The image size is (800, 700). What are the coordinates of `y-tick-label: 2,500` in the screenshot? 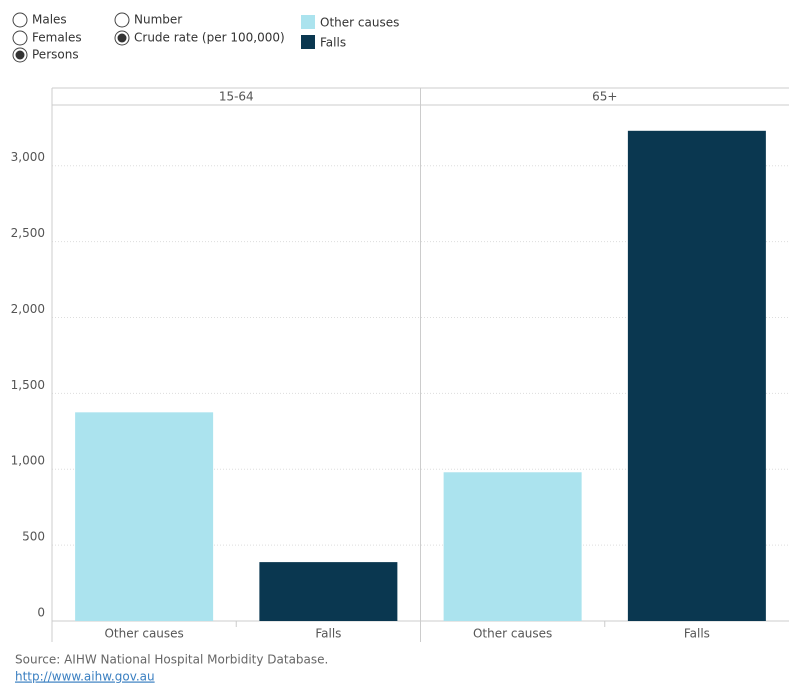 It's located at (28, 233).